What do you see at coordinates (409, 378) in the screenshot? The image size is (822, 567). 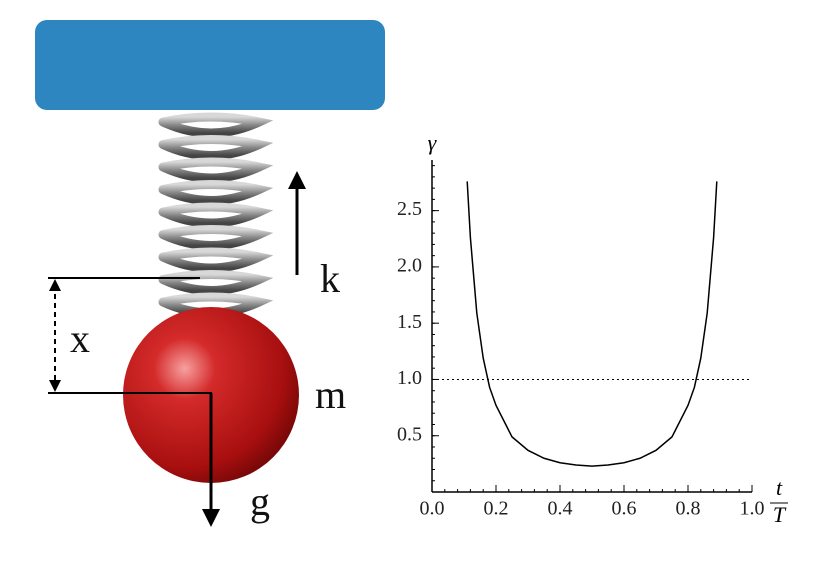 I see `y-tick-label: 1.0` at bounding box center [409, 378].